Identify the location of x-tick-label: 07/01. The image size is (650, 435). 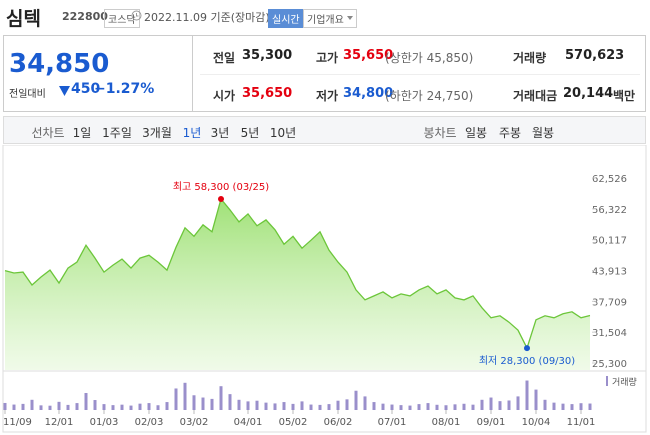
(392, 422).